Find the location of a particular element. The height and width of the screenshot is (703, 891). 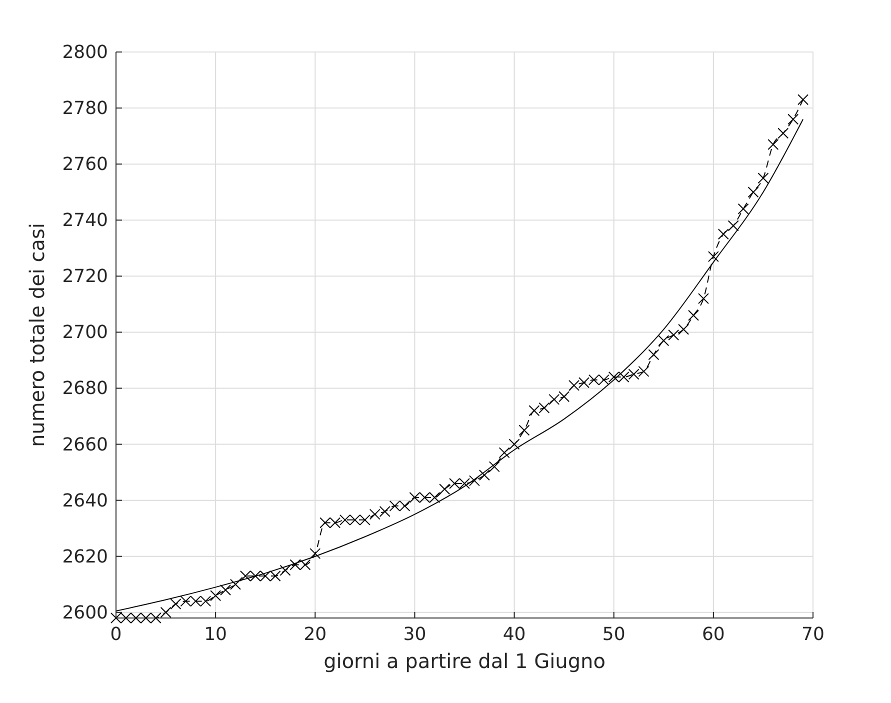

x-tick-label: 0 is located at coordinates (116, 634).